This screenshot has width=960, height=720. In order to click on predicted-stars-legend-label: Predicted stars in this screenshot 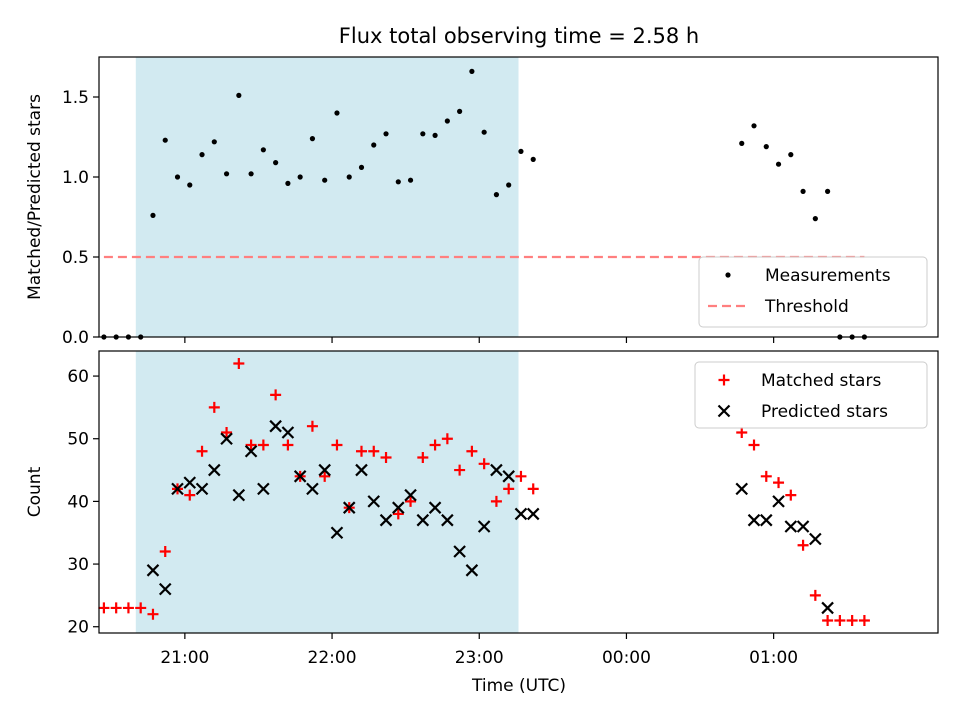, I will do `click(824, 412)`.